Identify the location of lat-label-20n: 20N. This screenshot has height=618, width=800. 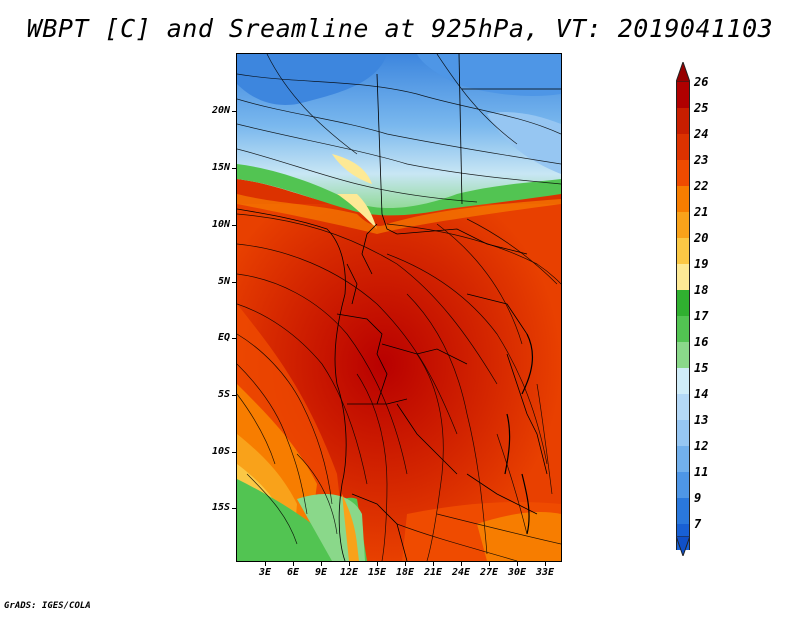
(220, 110).